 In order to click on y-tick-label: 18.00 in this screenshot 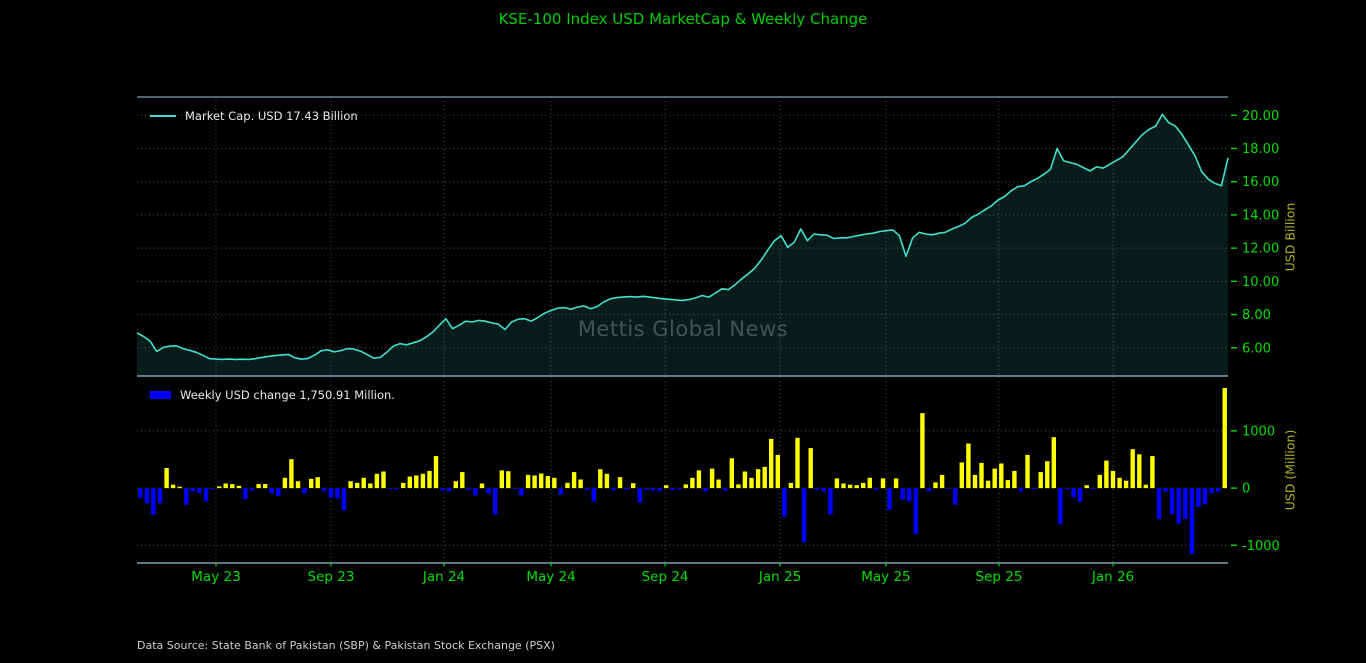, I will do `click(1260, 149)`.